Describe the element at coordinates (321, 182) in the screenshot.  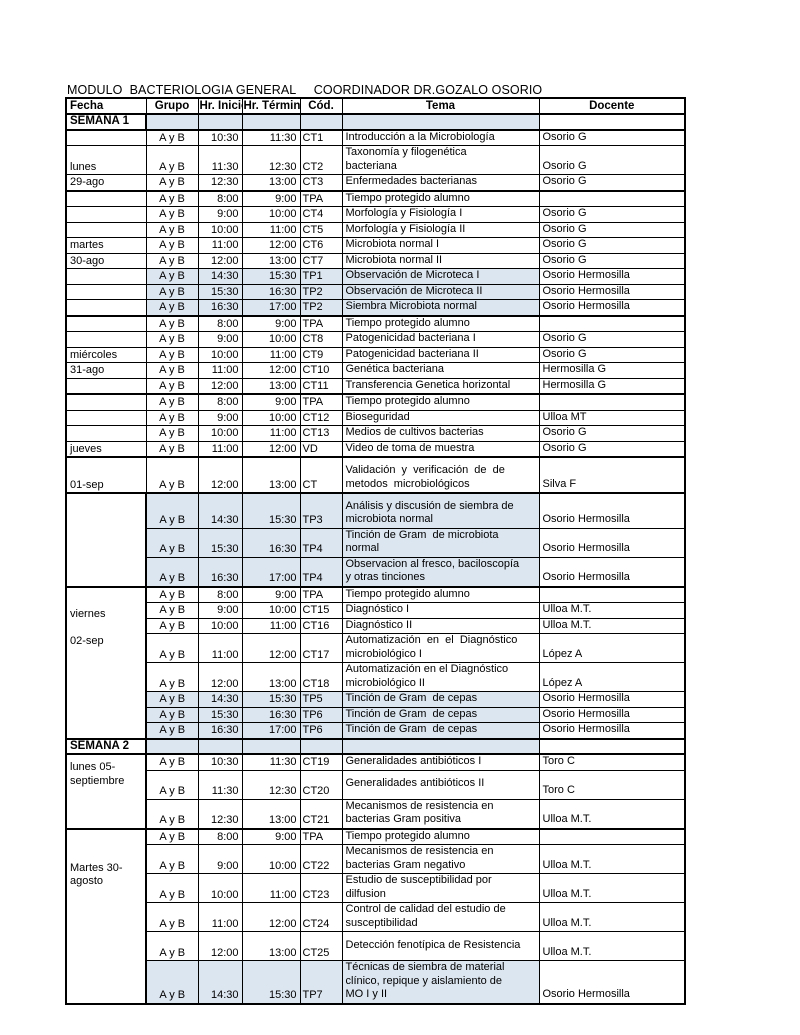
I see `cod-cell: CT3` at that location.